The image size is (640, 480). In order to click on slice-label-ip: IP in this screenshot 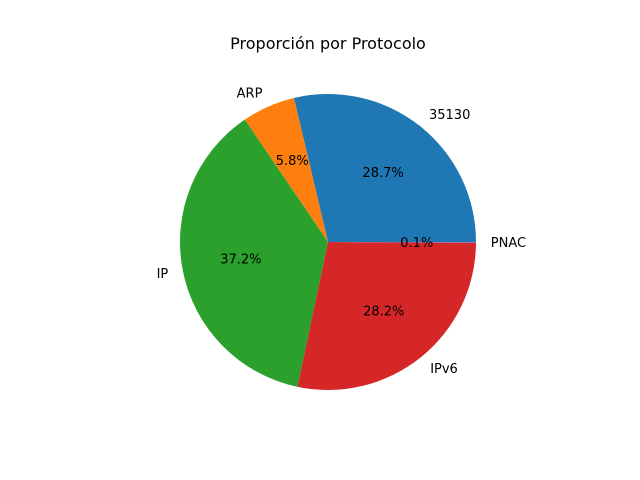, I will do `click(163, 274)`.